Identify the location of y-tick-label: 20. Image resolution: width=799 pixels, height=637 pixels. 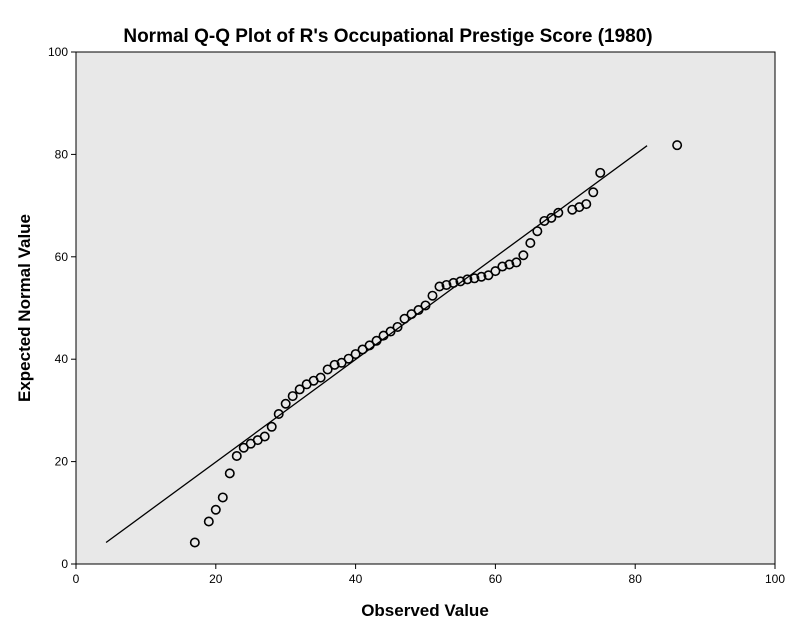
(62, 462).